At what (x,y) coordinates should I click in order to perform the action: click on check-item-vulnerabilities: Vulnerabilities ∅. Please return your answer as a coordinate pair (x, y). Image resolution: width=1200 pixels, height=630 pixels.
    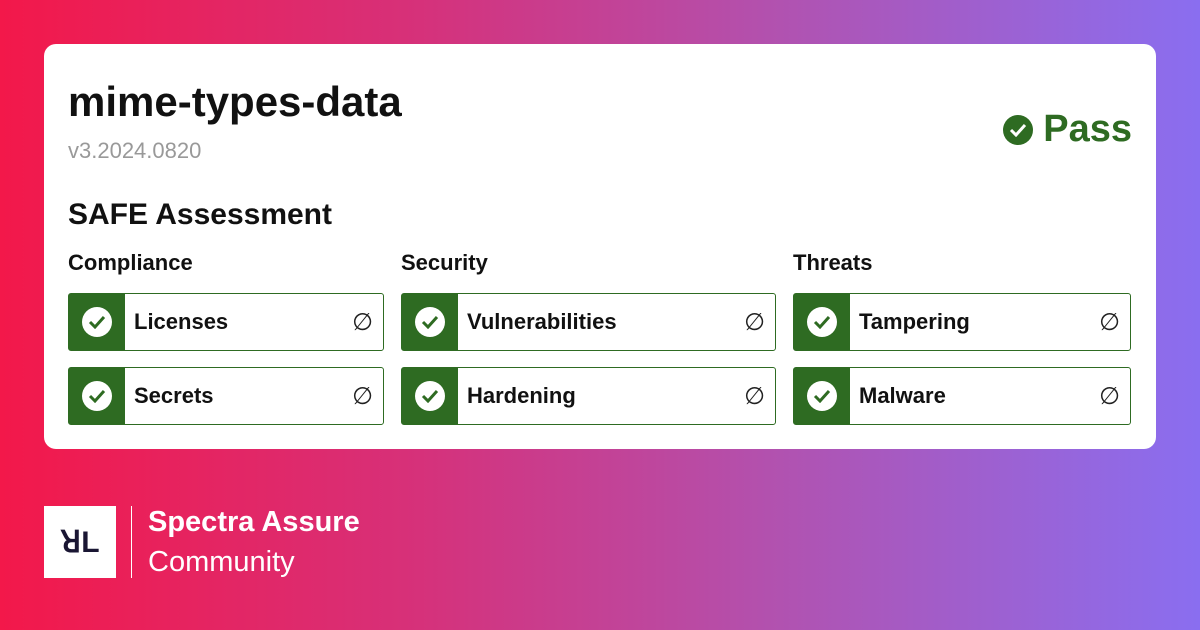
    Looking at the image, I should click on (588, 322).